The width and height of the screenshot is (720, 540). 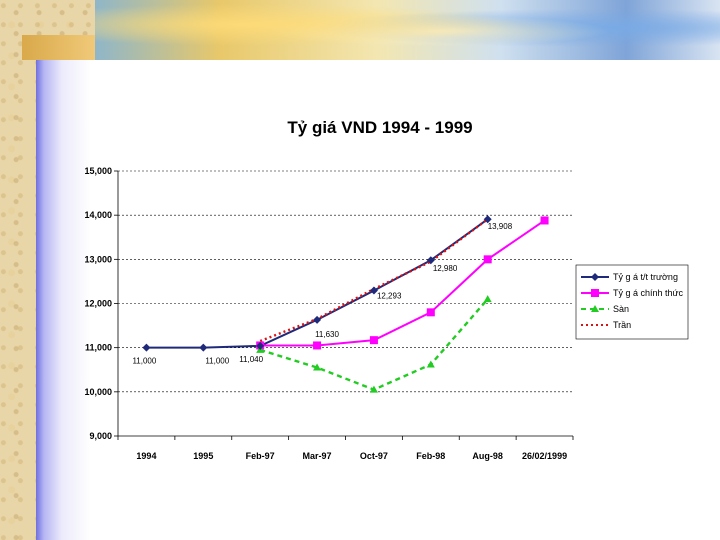 What do you see at coordinates (374, 456) in the screenshot?
I see `x-tick-label: Oct-97` at bounding box center [374, 456].